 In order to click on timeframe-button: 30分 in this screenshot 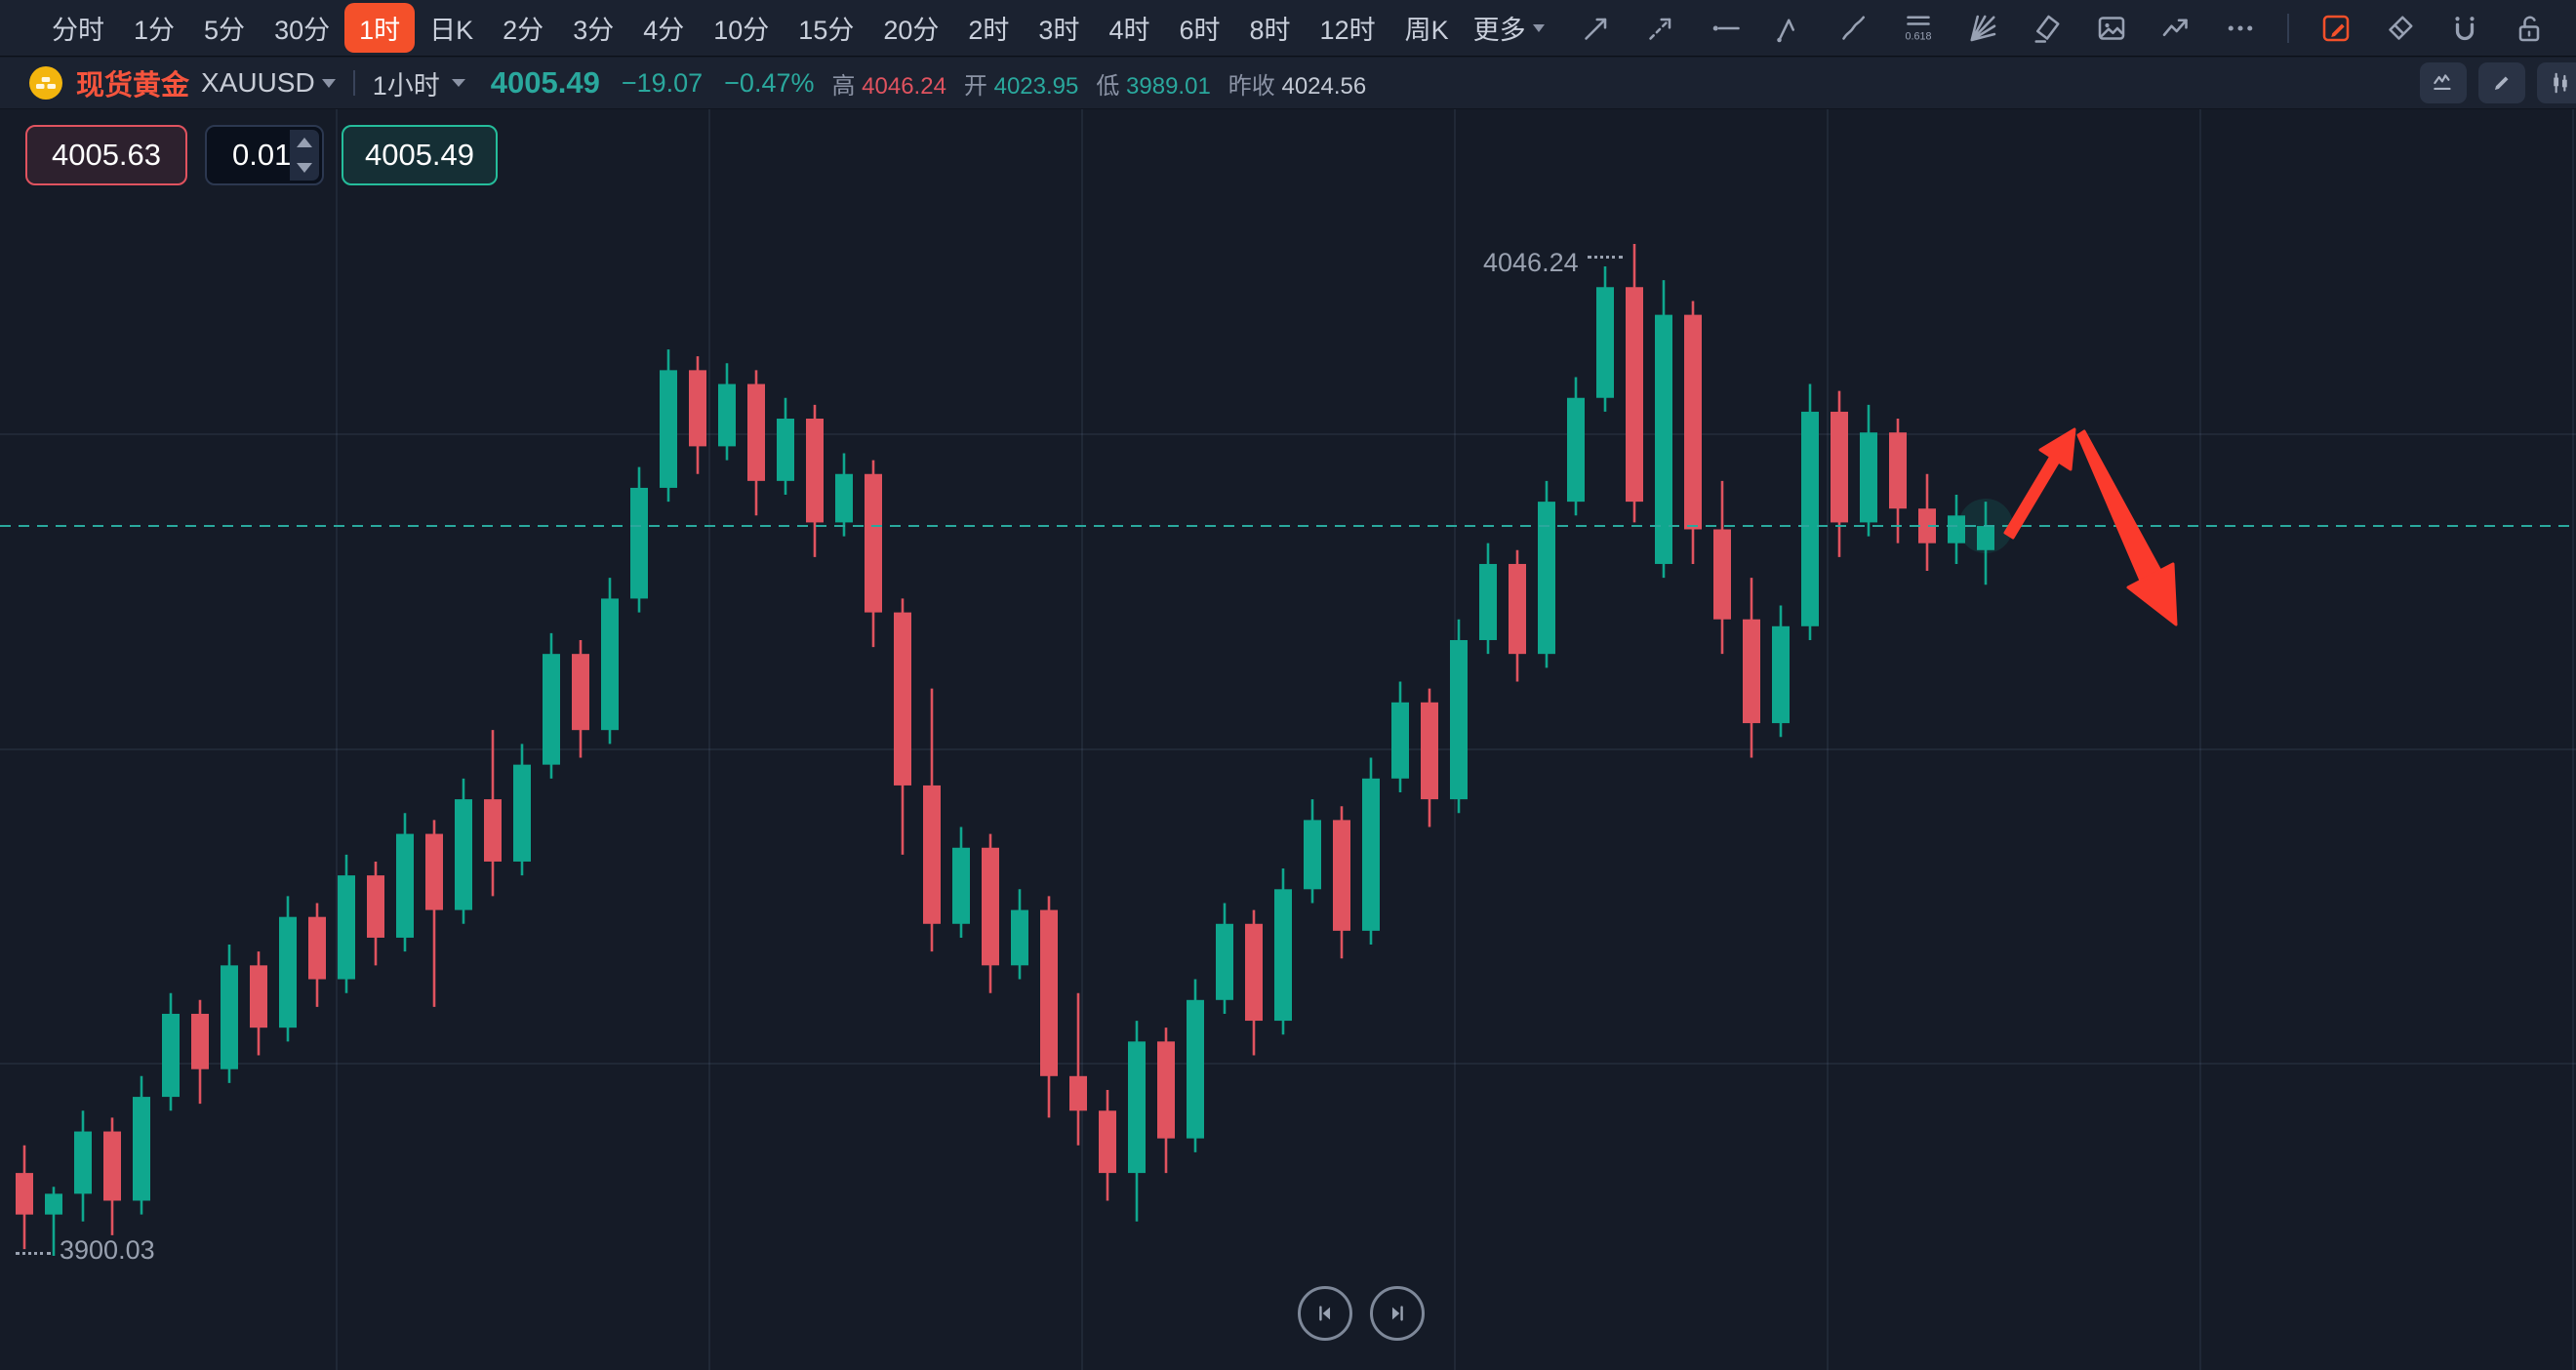, I will do `click(302, 30)`.